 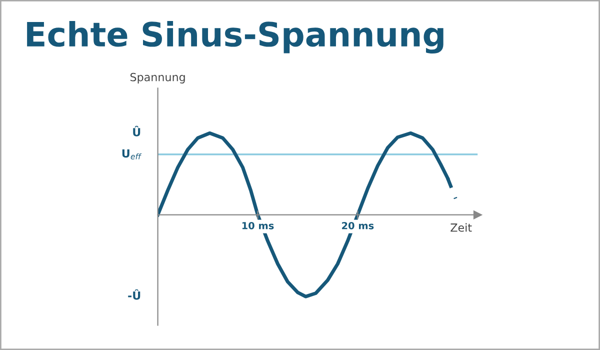 I want to click on x-tick-label: 20 ms, so click(x=358, y=226).